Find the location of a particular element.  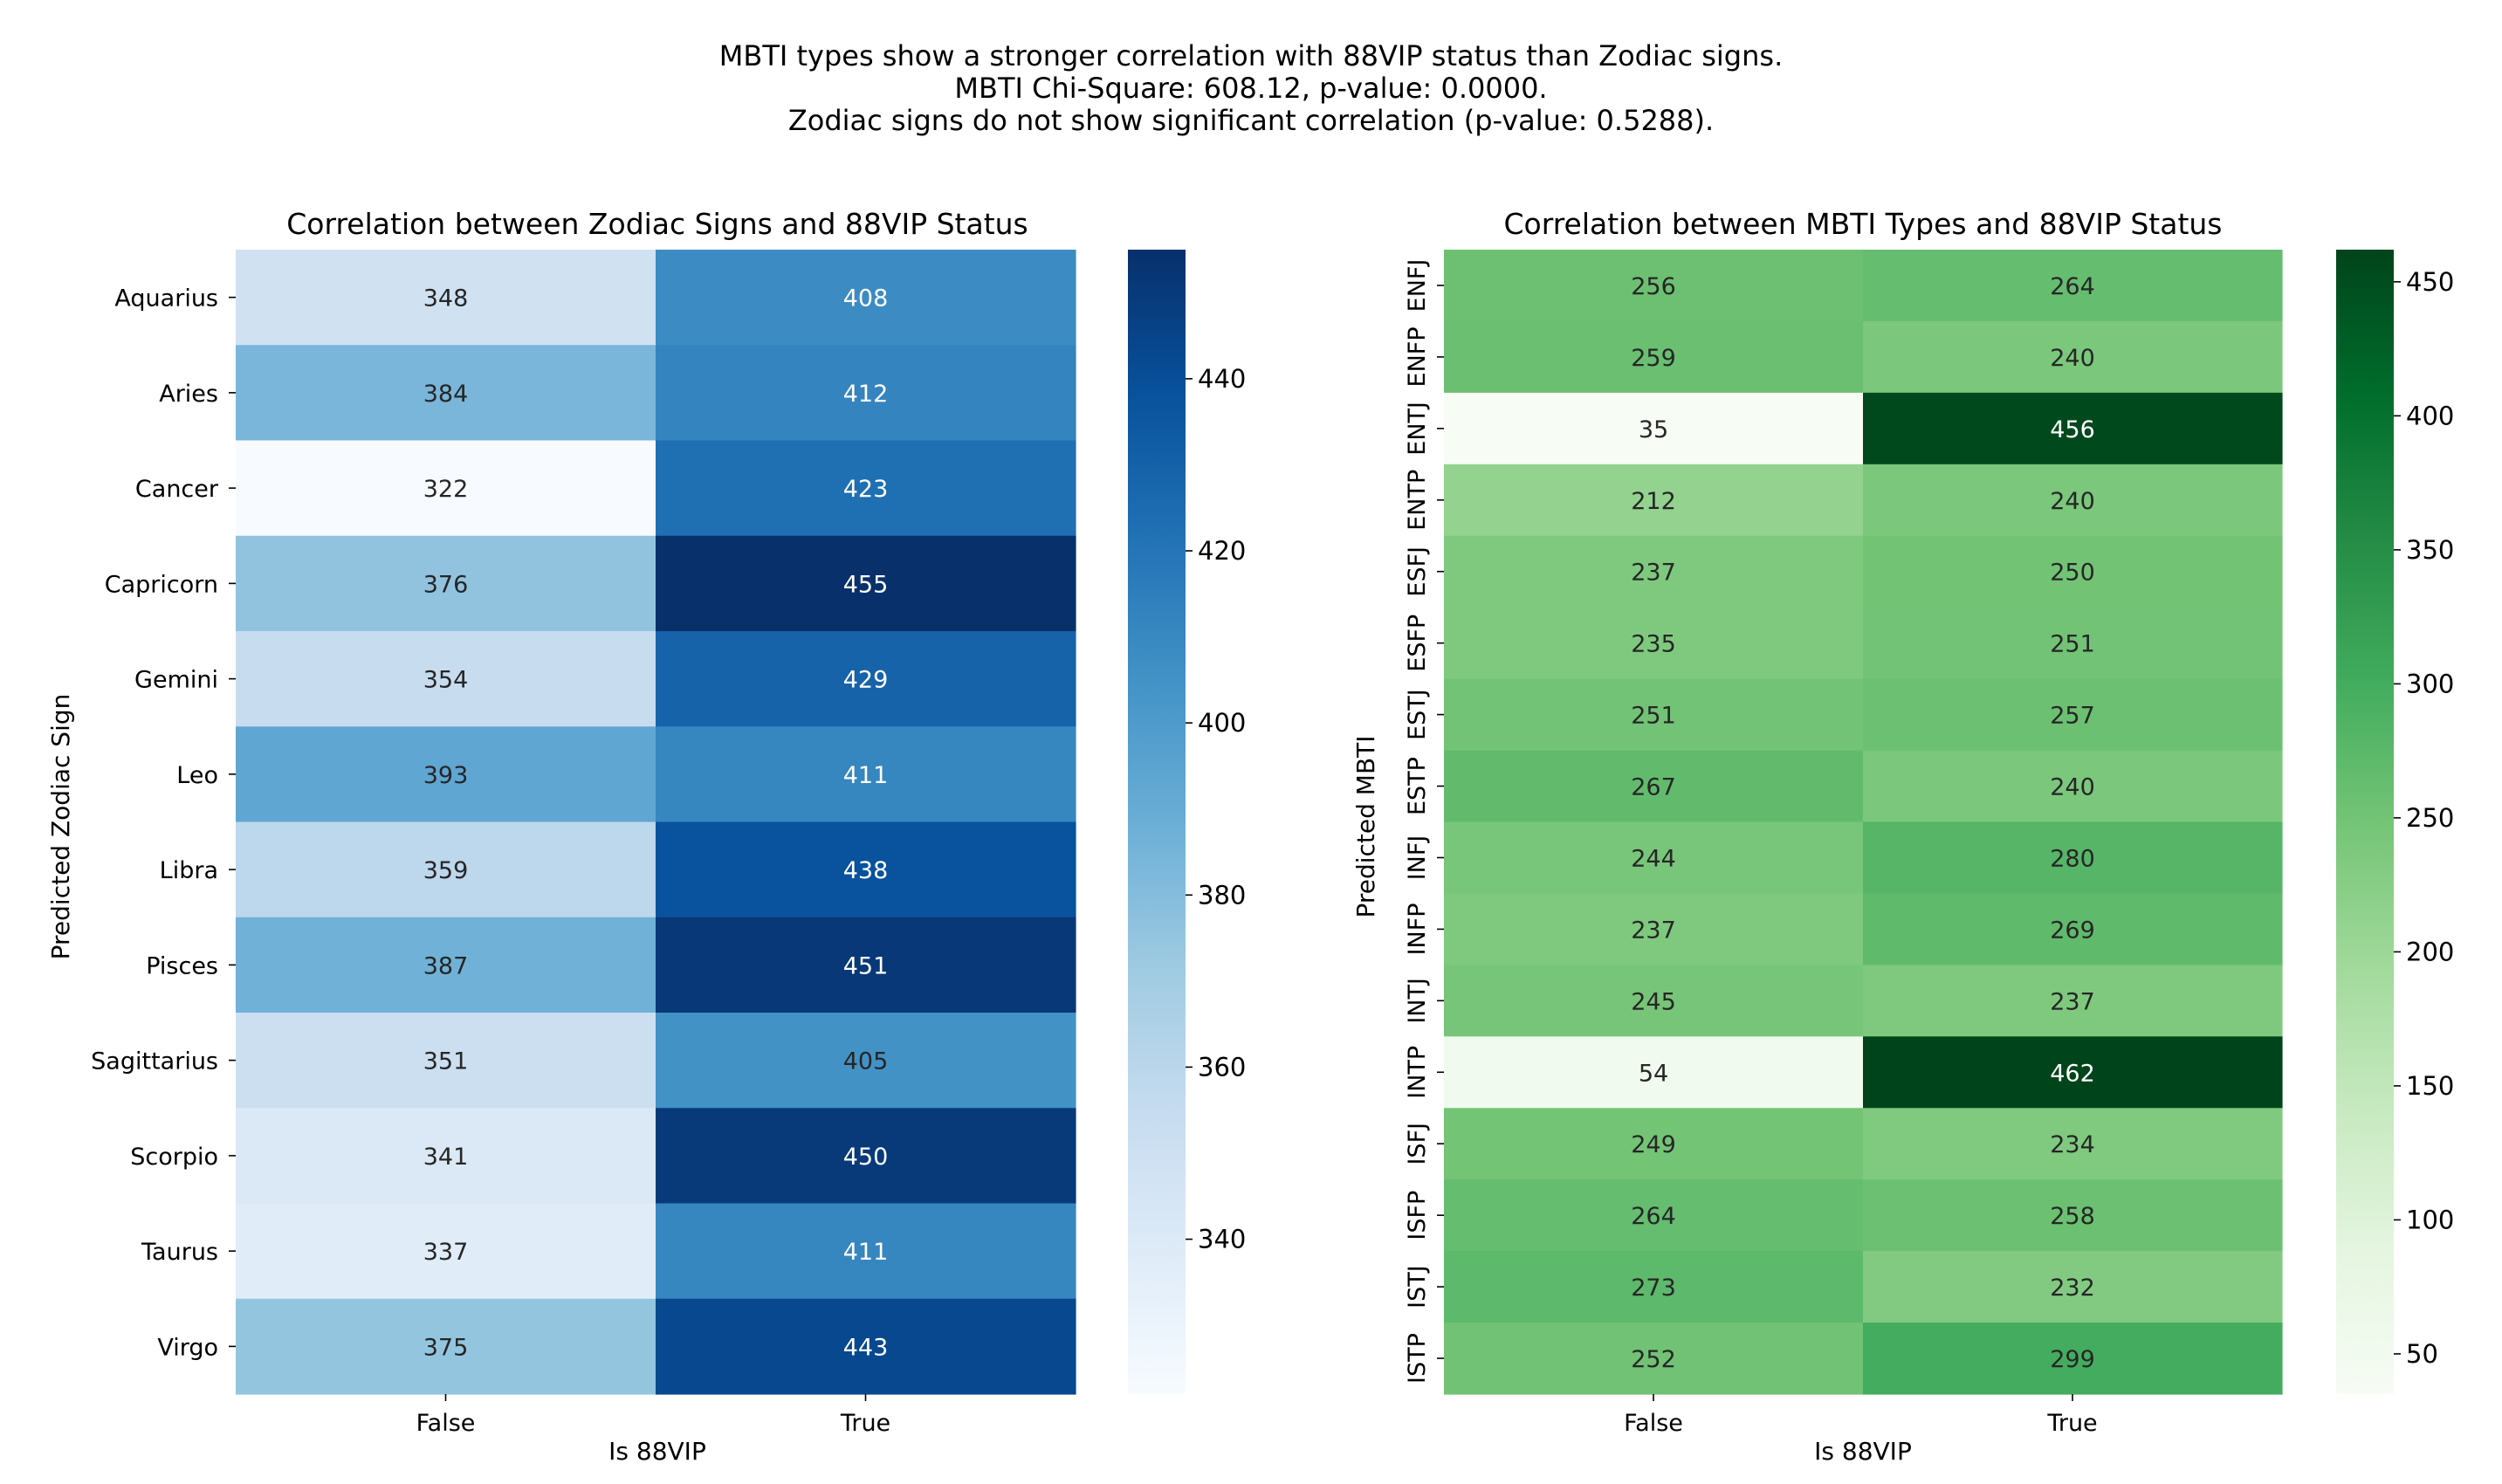

zodiac-cell-label: 393 is located at coordinates (446, 775).